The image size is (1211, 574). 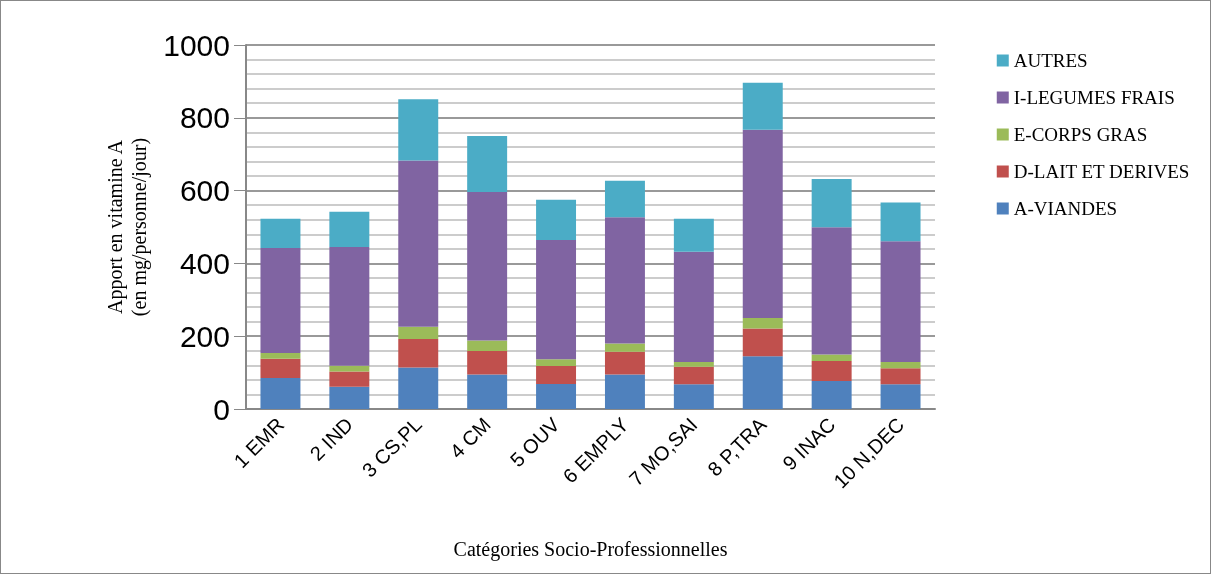 What do you see at coordinates (1101, 171) in the screenshot?
I see `legend-label: D-LAIT ET DERIVES` at bounding box center [1101, 171].